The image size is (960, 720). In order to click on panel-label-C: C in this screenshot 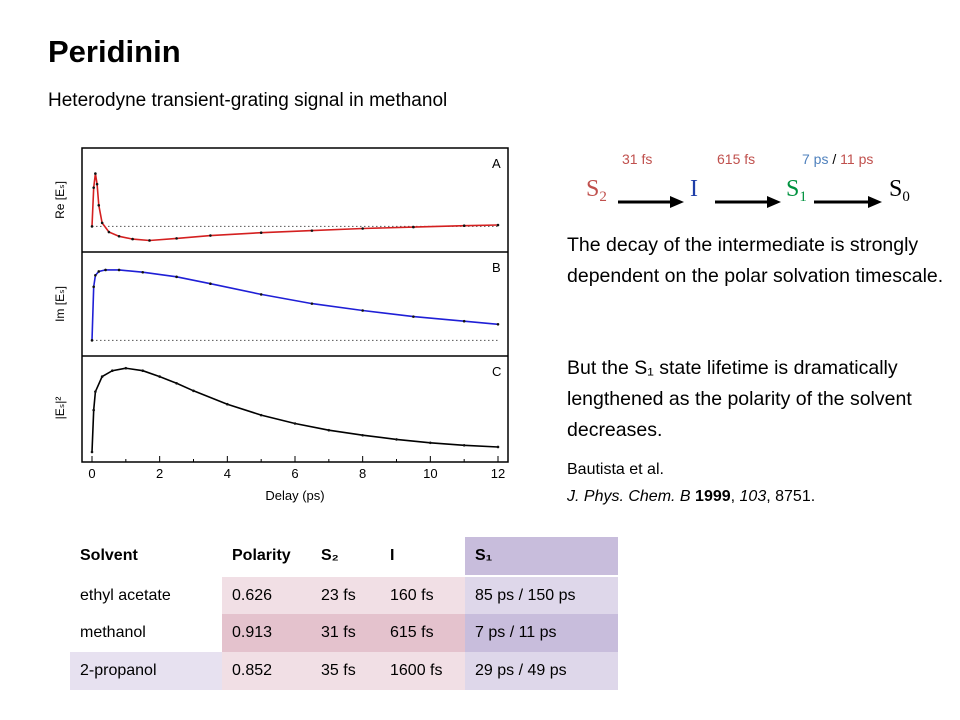, I will do `click(496, 371)`.